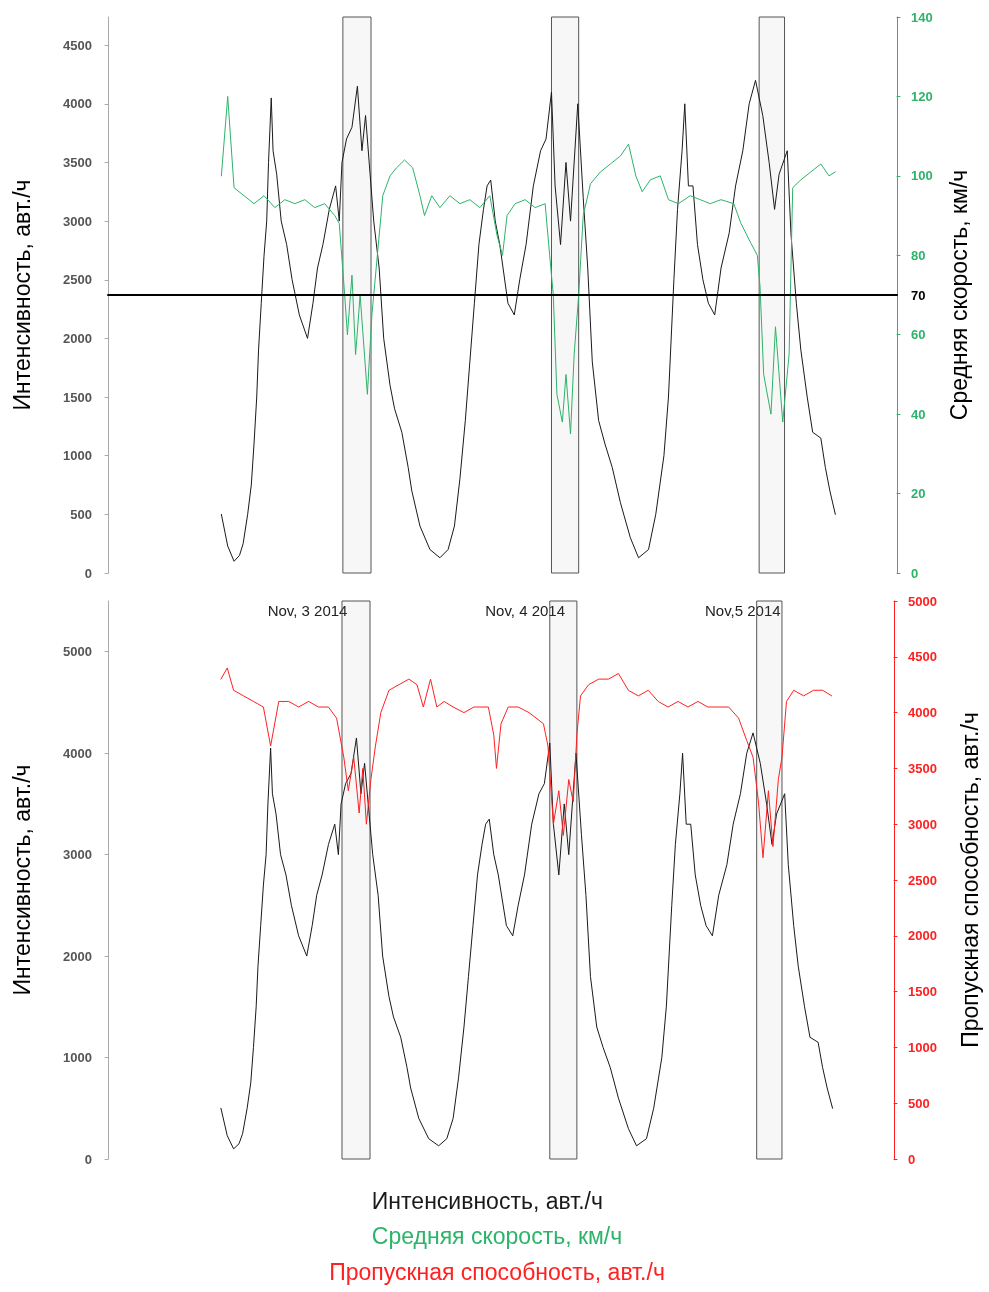 Image resolution: width=989 pixels, height=1292 pixels. I want to click on y-tick-label: 1500, so click(77, 397).